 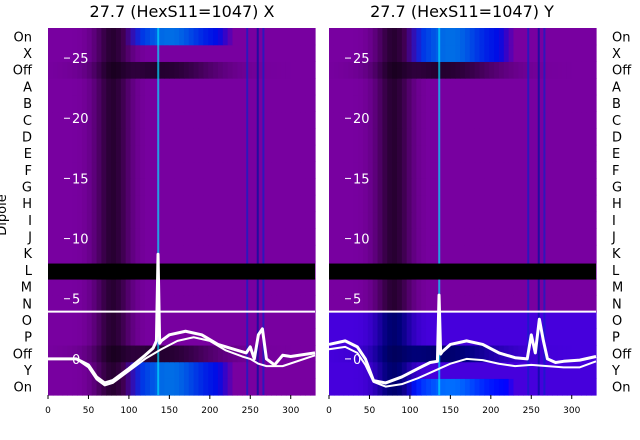 I want to click on overlay-y-tick-label: 25, so click(x=80, y=59).